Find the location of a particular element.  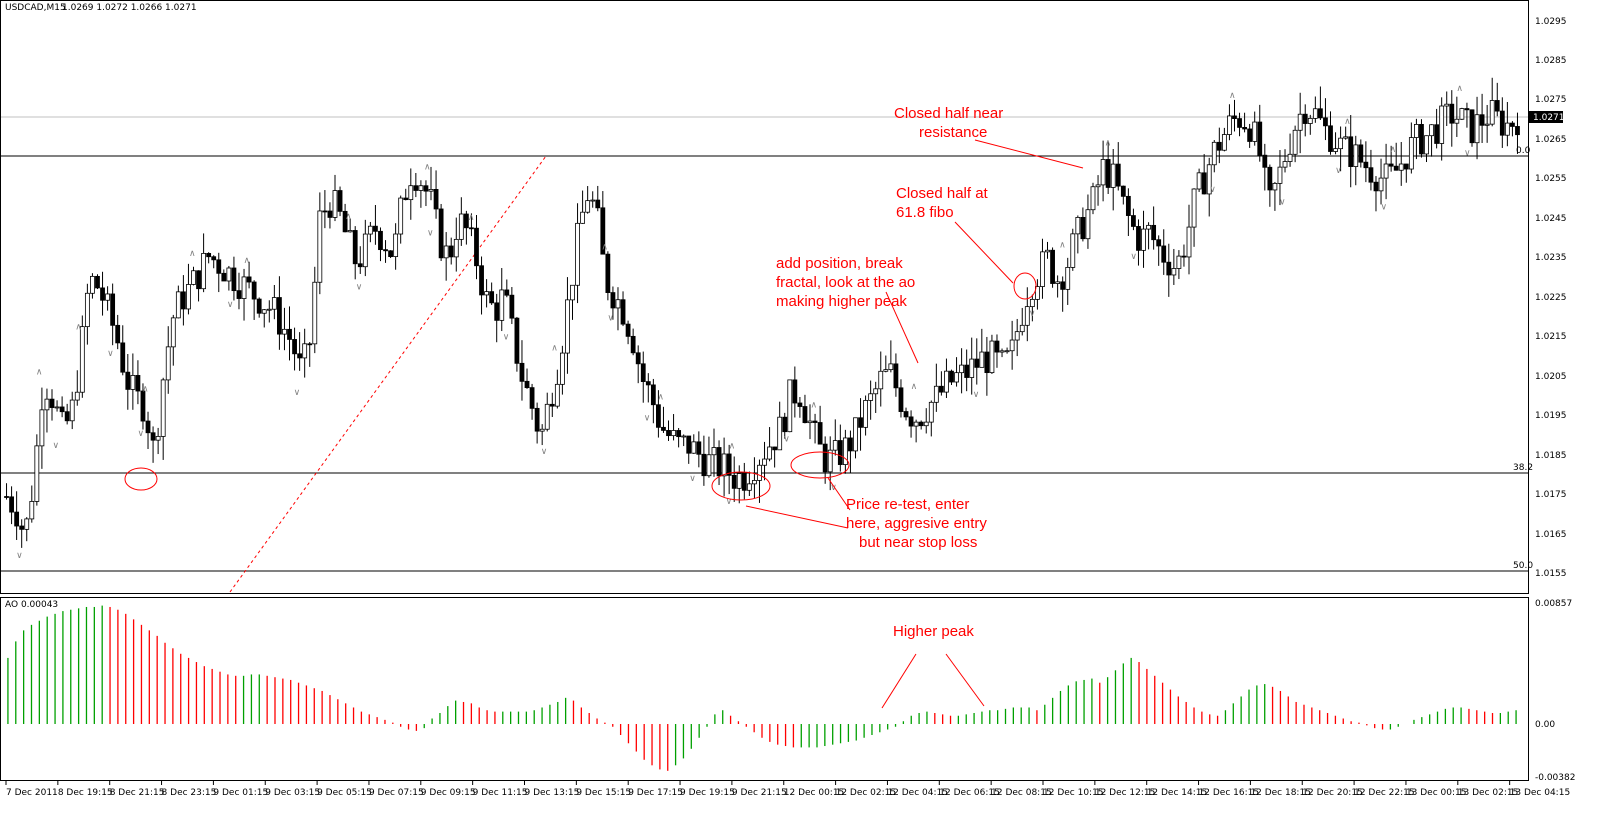

price-tick: 1.0255 is located at coordinates (1551, 179).